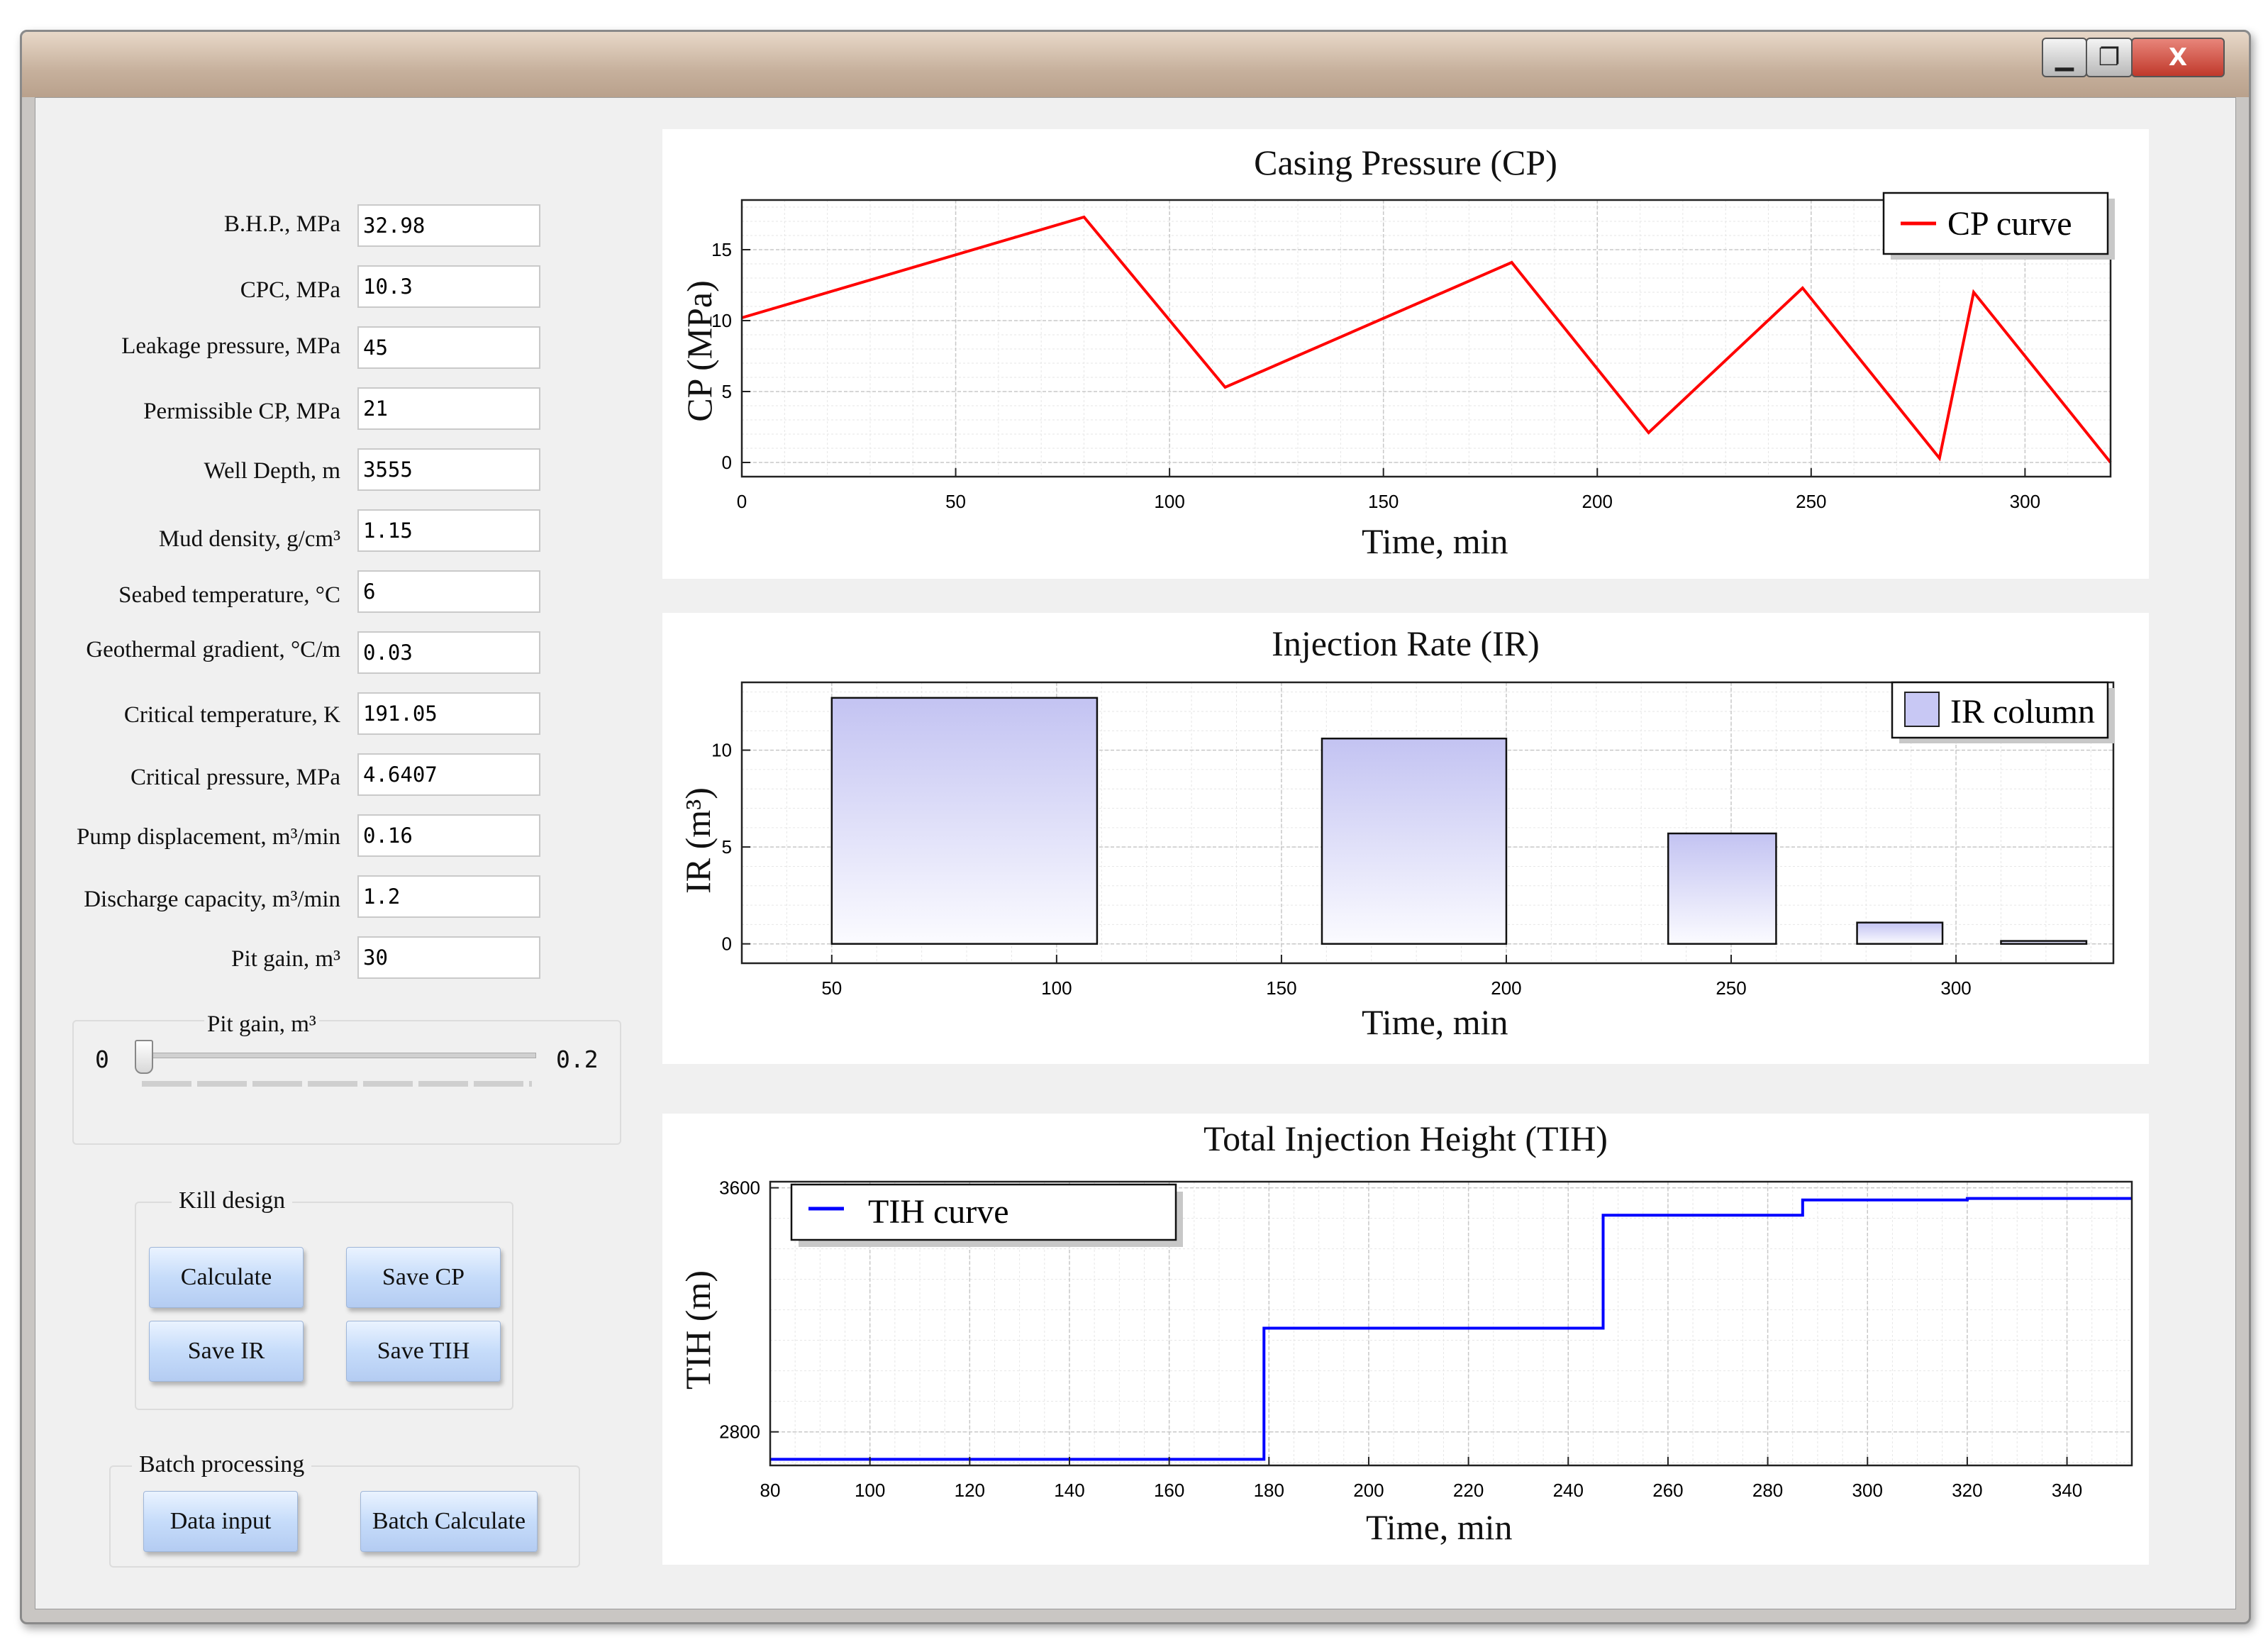 Image resolution: width=2268 pixels, height=1647 pixels. I want to click on legend-label: TIH curve, so click(938, 1212).